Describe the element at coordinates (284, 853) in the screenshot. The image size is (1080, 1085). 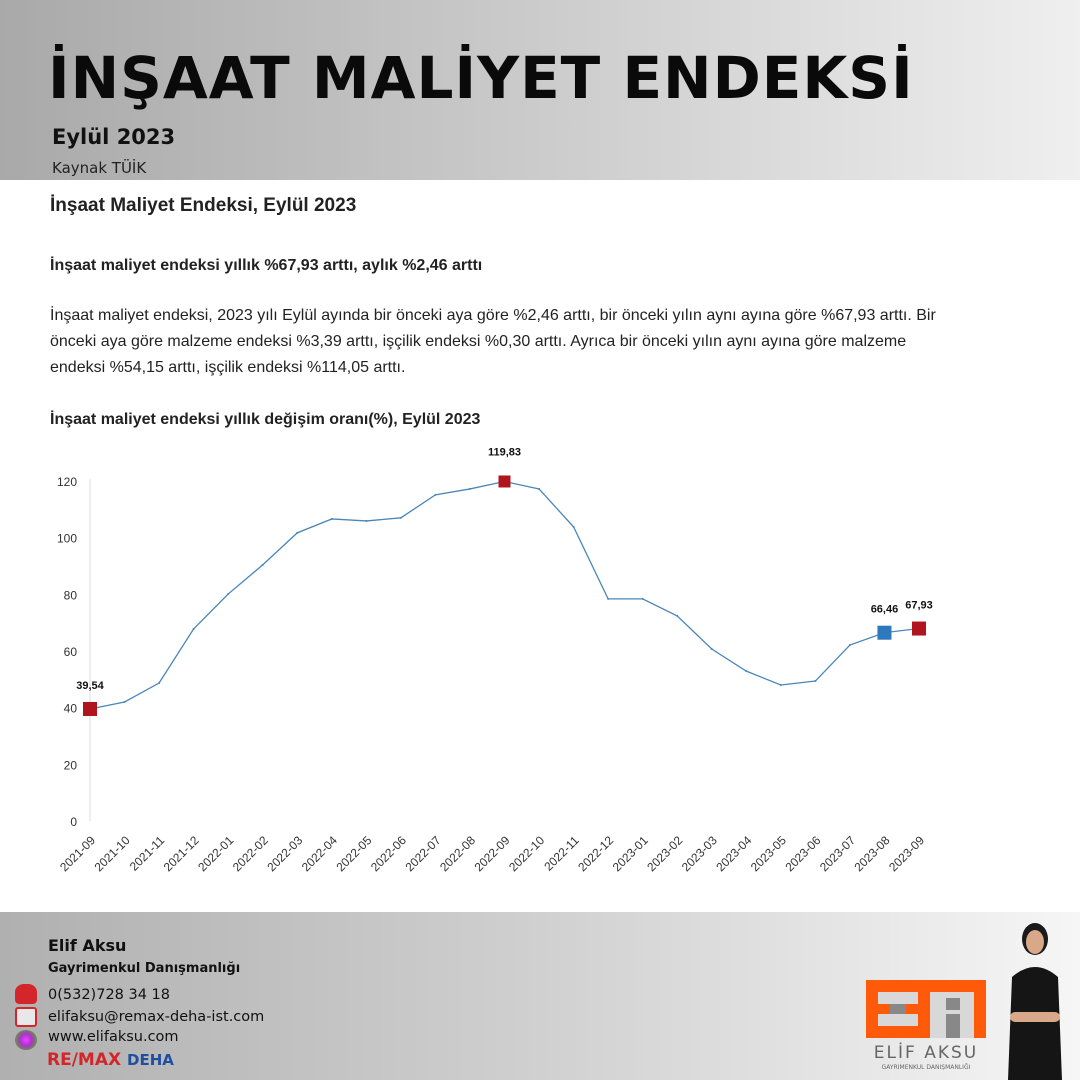
I see `x-tick-label: 2022-03` at that location.